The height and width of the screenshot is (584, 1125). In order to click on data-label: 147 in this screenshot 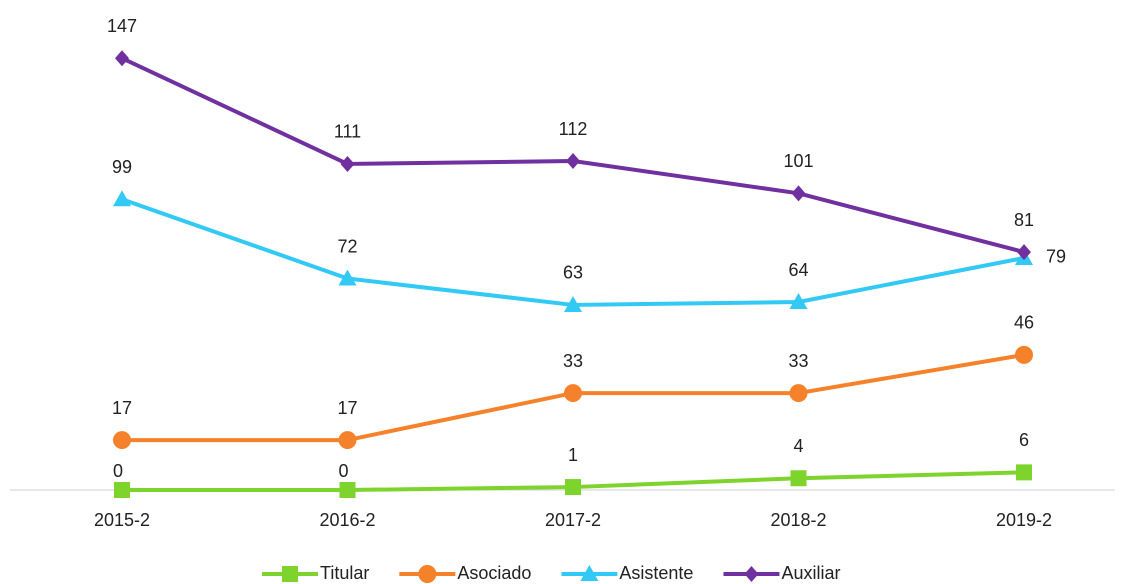, I will do `click(122, 26)`.